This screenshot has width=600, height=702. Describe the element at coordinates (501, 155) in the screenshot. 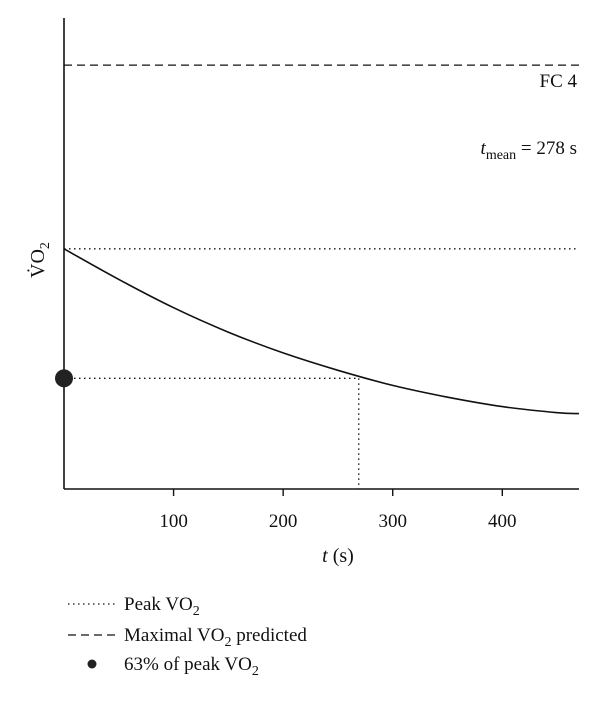

I see `tmean-subscript: mean` at that location.